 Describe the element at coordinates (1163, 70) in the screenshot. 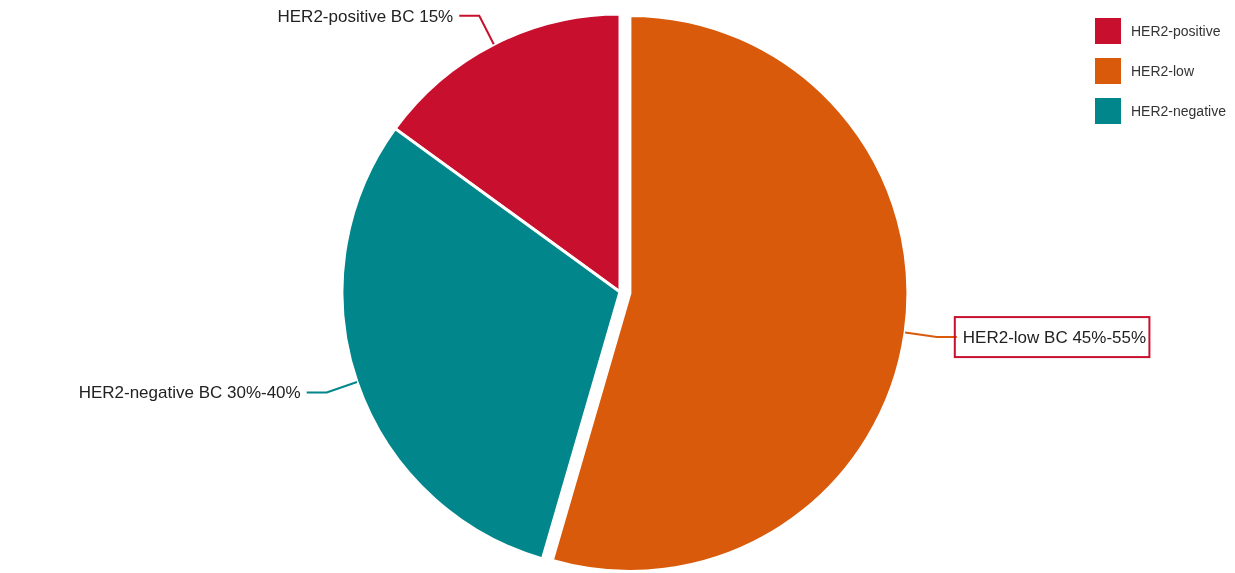

I see `legend-label: HER2-low` at that location.